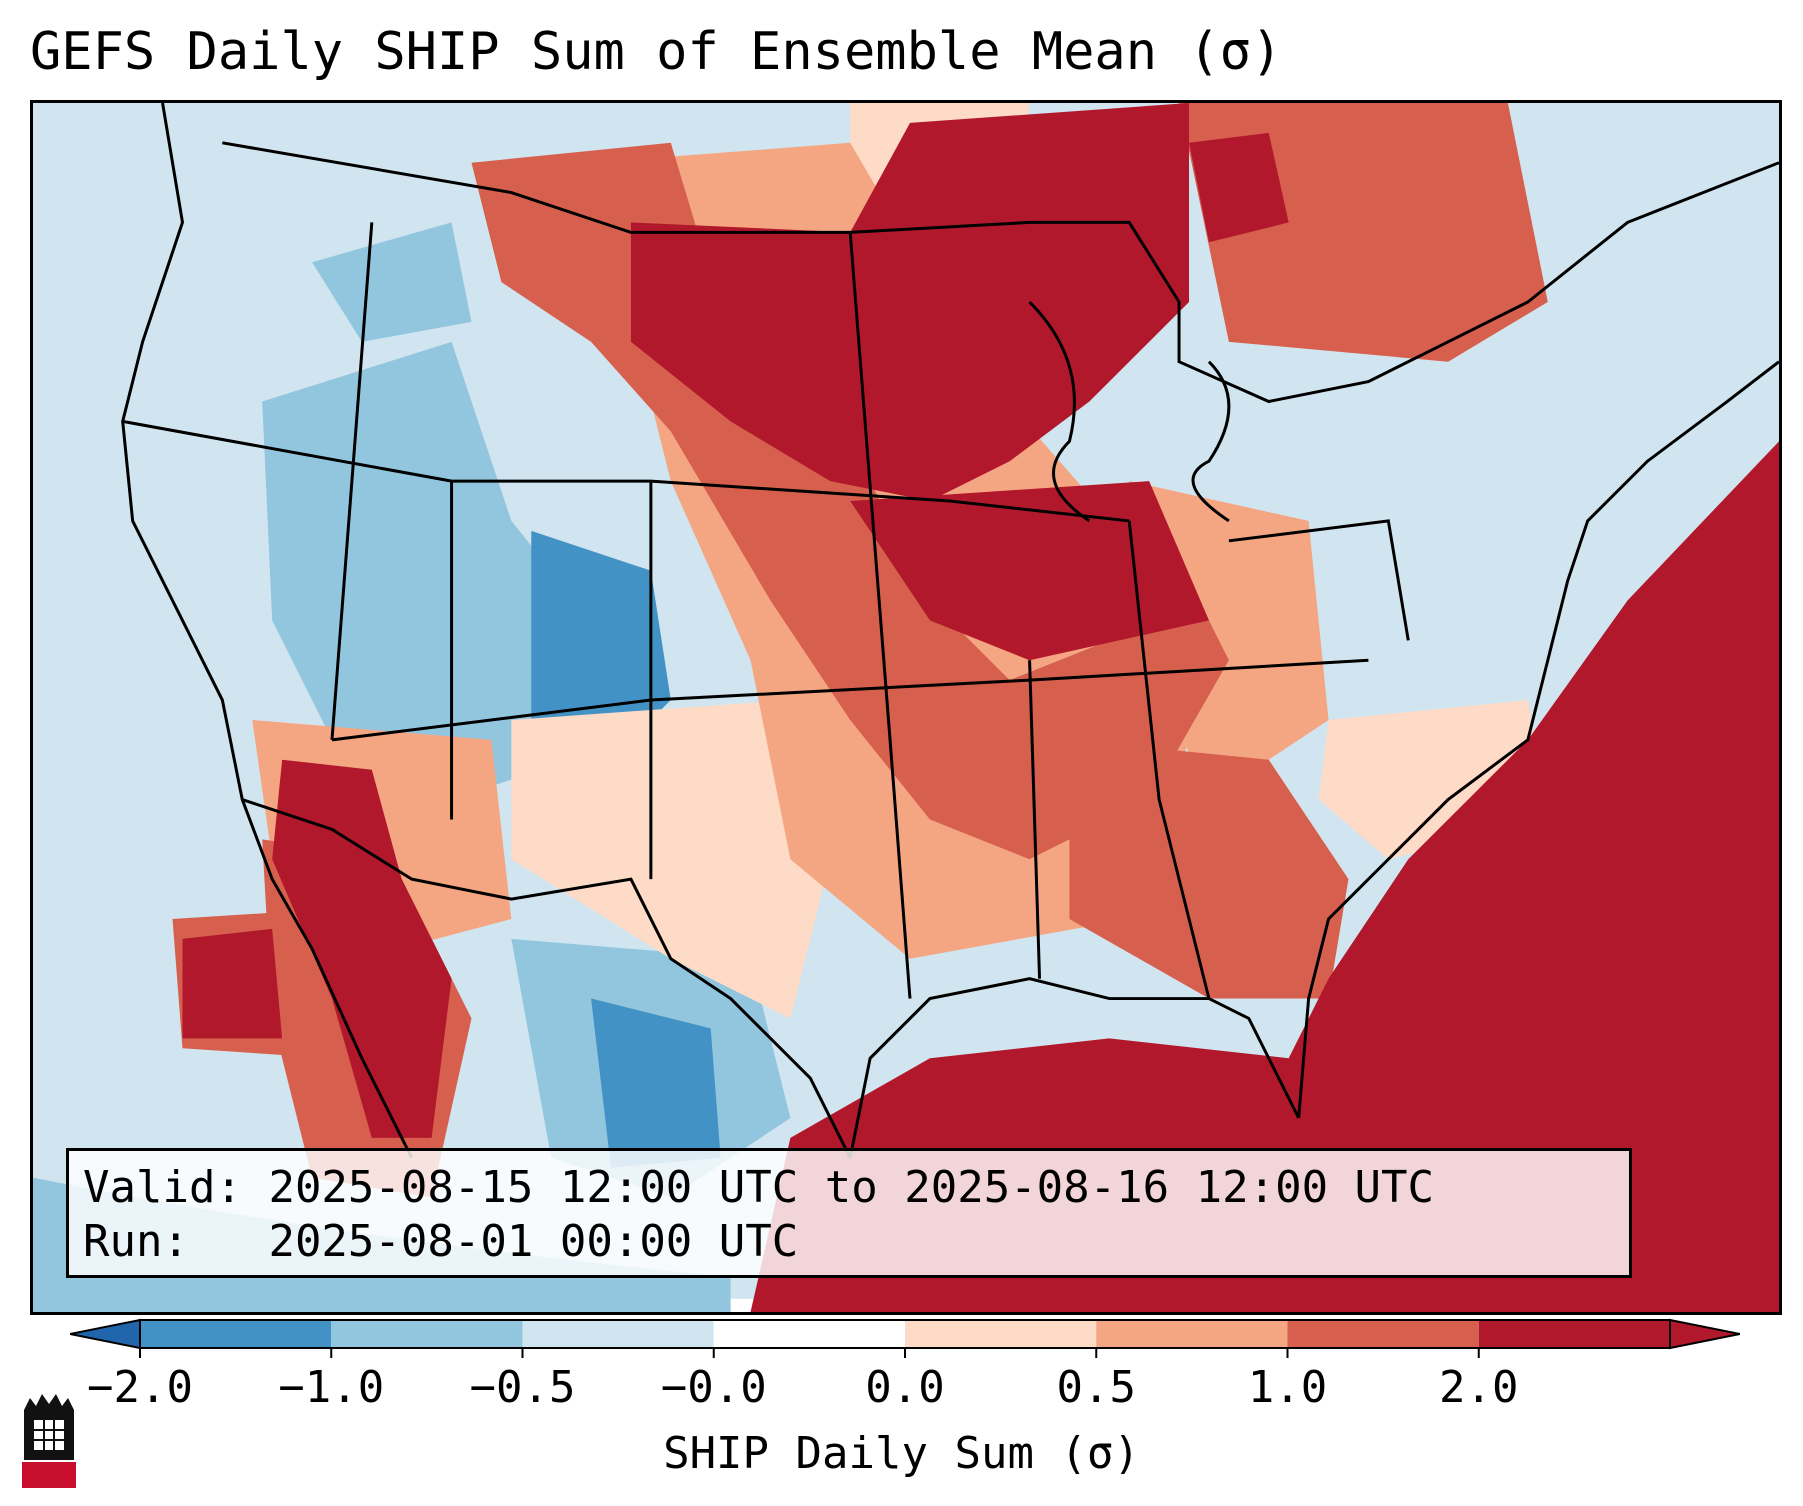  What do you see at coordinates (809, 1353) in the screenshot?
I see `colorbar-ticks` at bounding box center [809, 1353].